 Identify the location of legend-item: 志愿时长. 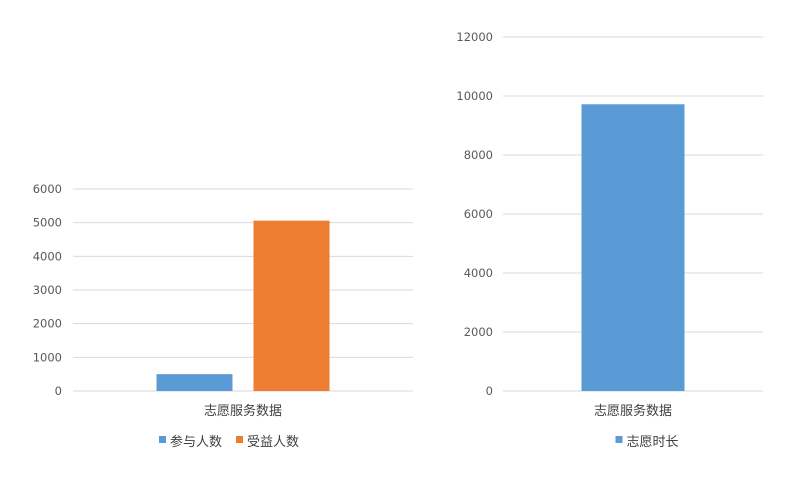
(647, 442).